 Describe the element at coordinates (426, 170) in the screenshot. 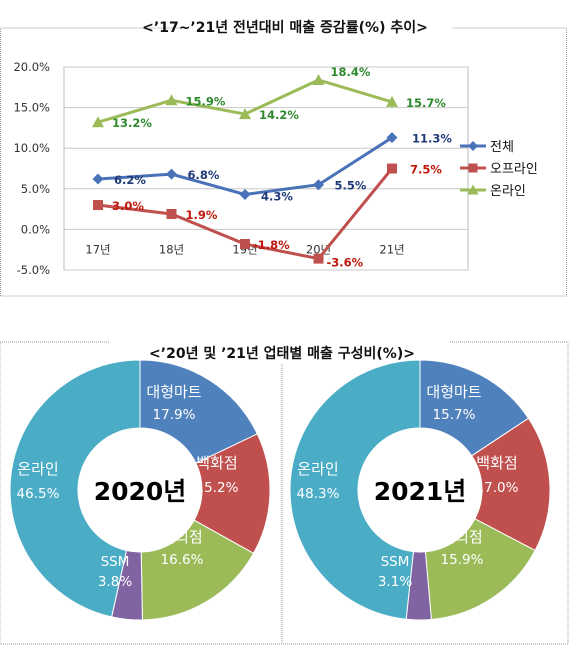

I see `data-label: 7.5%` at that location.